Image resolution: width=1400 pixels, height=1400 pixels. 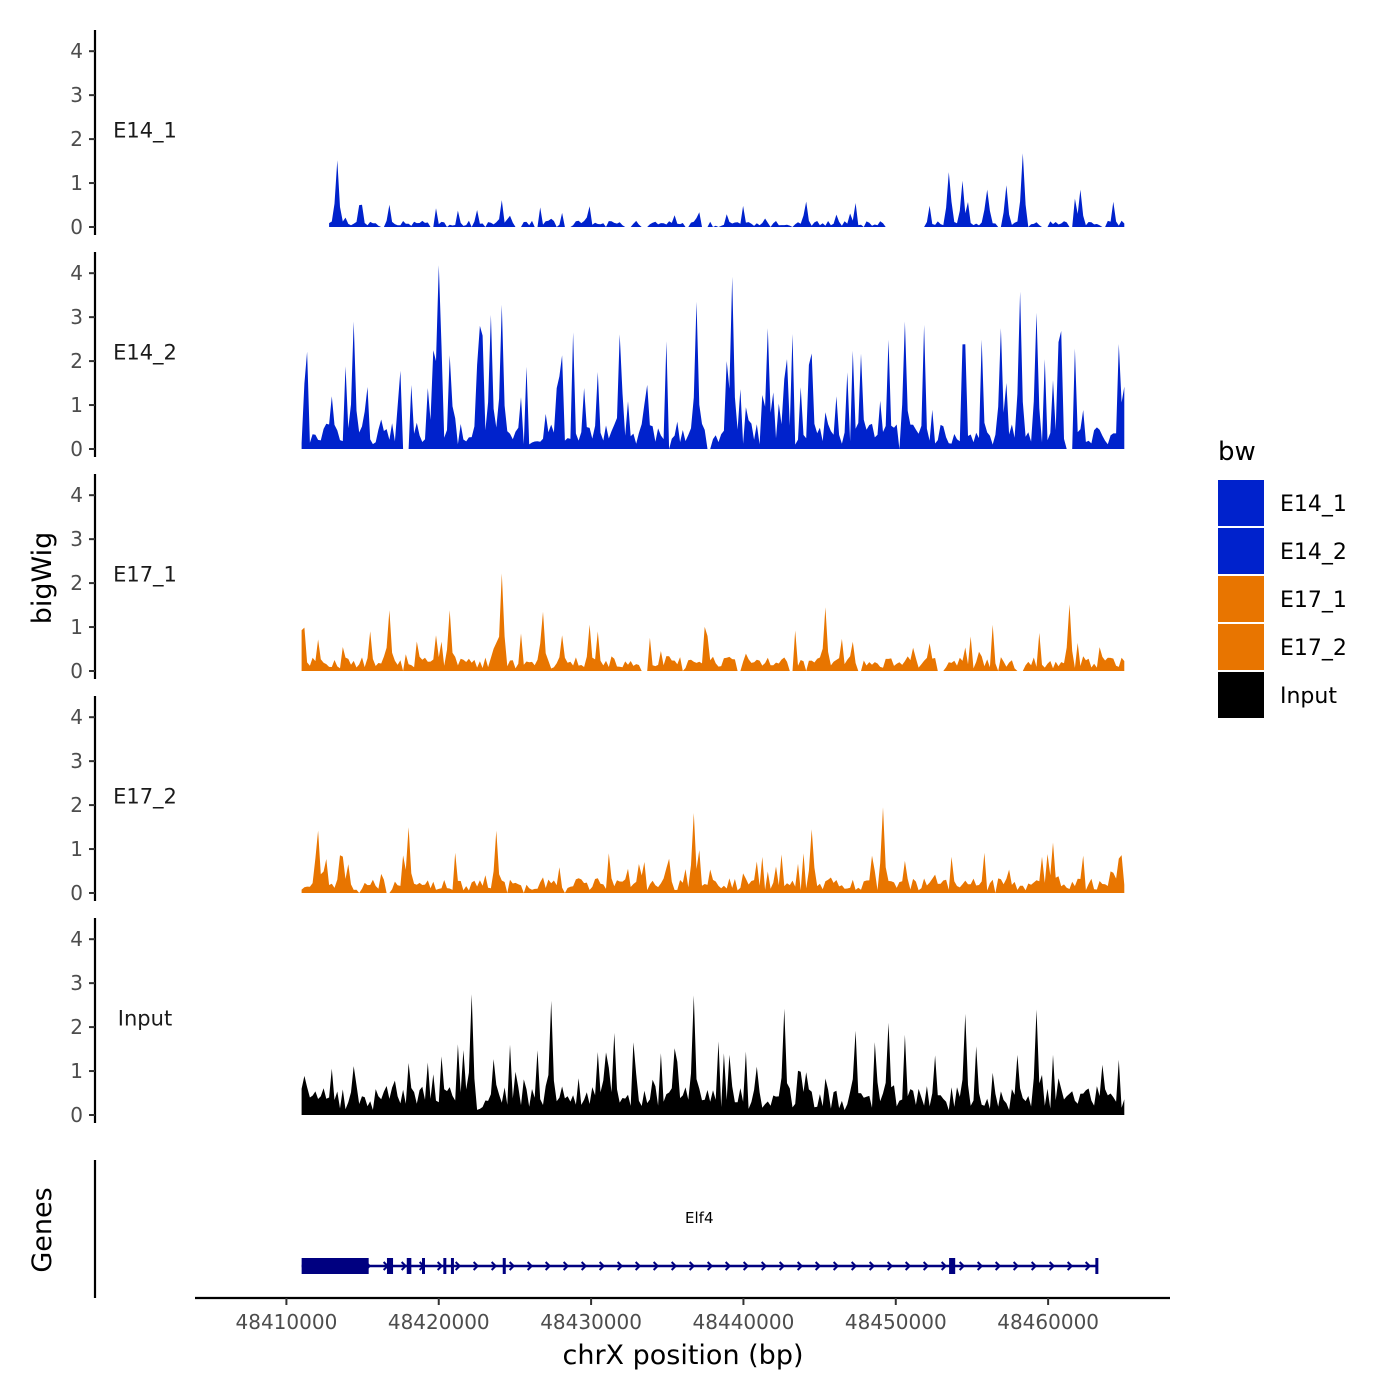 What do you see at coordinates (597, 800) in the screenshot?
I see `track-e17-2: 0 1 2 3 4 E17_2` at bounding box center [597, 800].